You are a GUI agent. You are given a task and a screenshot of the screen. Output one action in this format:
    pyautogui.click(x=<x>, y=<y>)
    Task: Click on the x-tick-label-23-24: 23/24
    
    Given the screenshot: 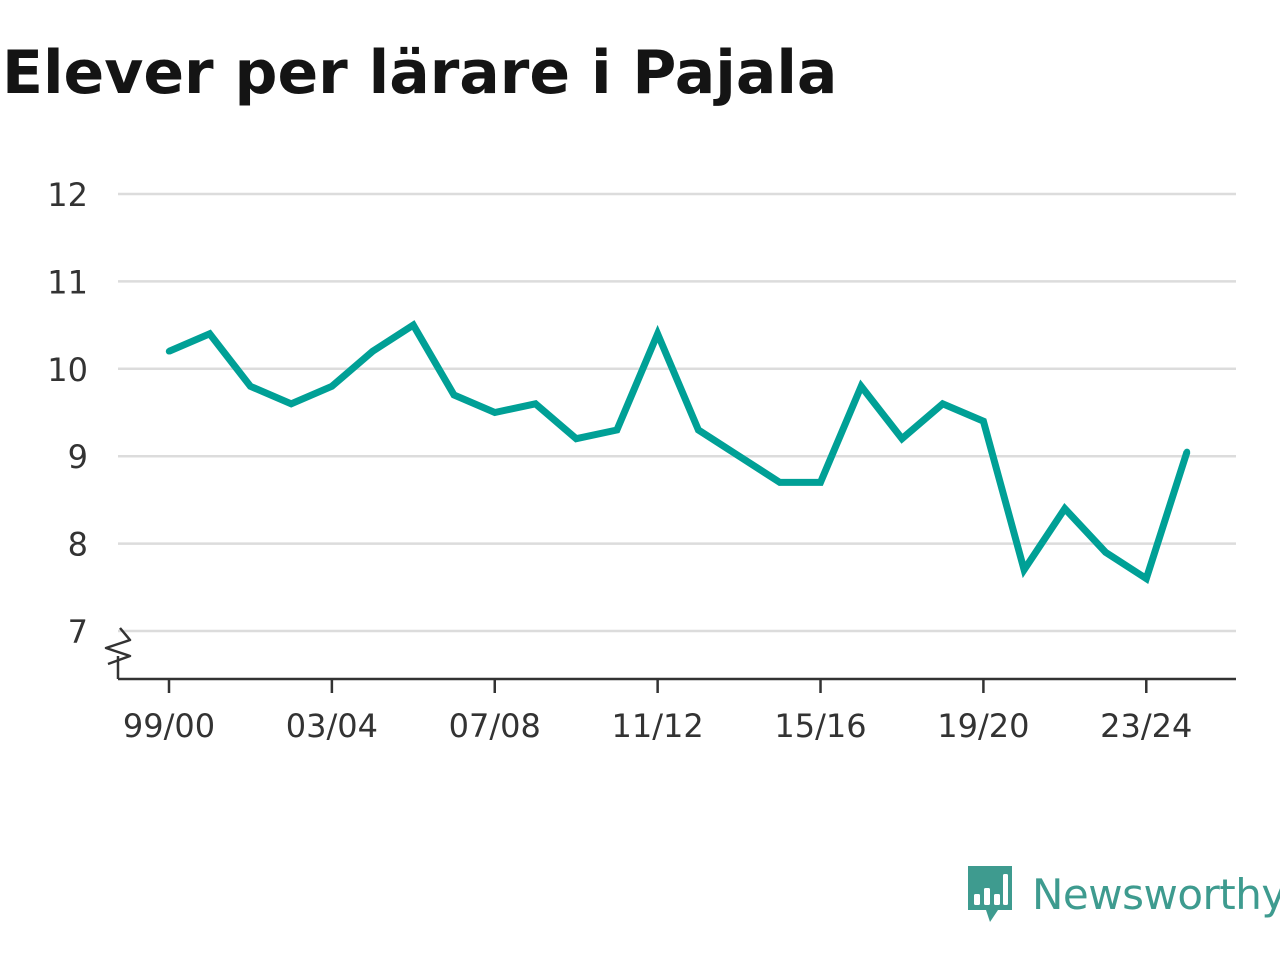 What is the action you would take?
    pyautogui.click(x=1146, y=726)
    